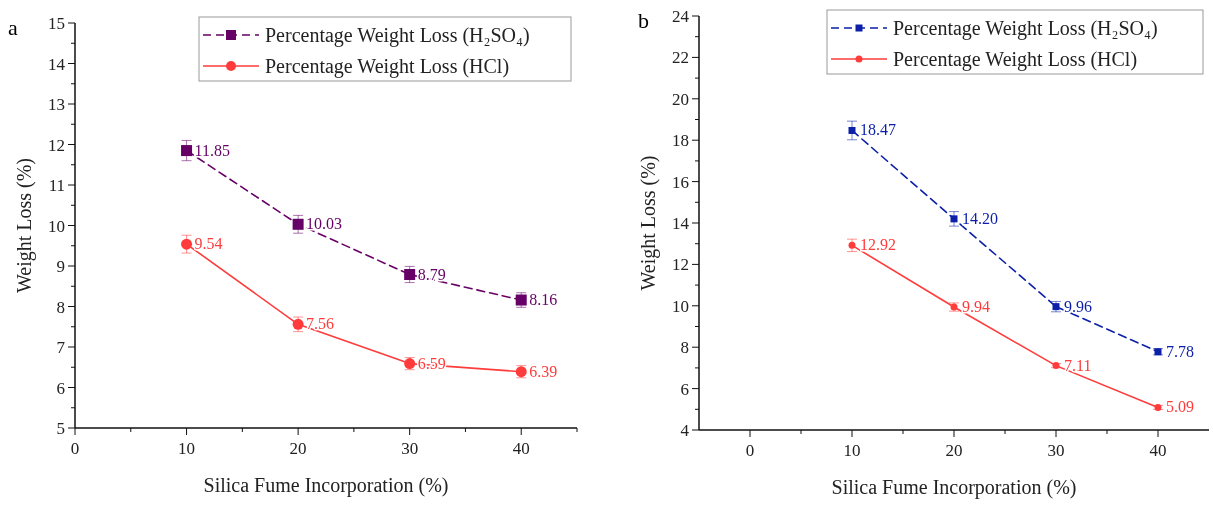 The height and width of the screenshot is (511, 1213). Describe the element at coordinates (543, 371) in the screenshot. I see `data-label: 6.39` at that location.